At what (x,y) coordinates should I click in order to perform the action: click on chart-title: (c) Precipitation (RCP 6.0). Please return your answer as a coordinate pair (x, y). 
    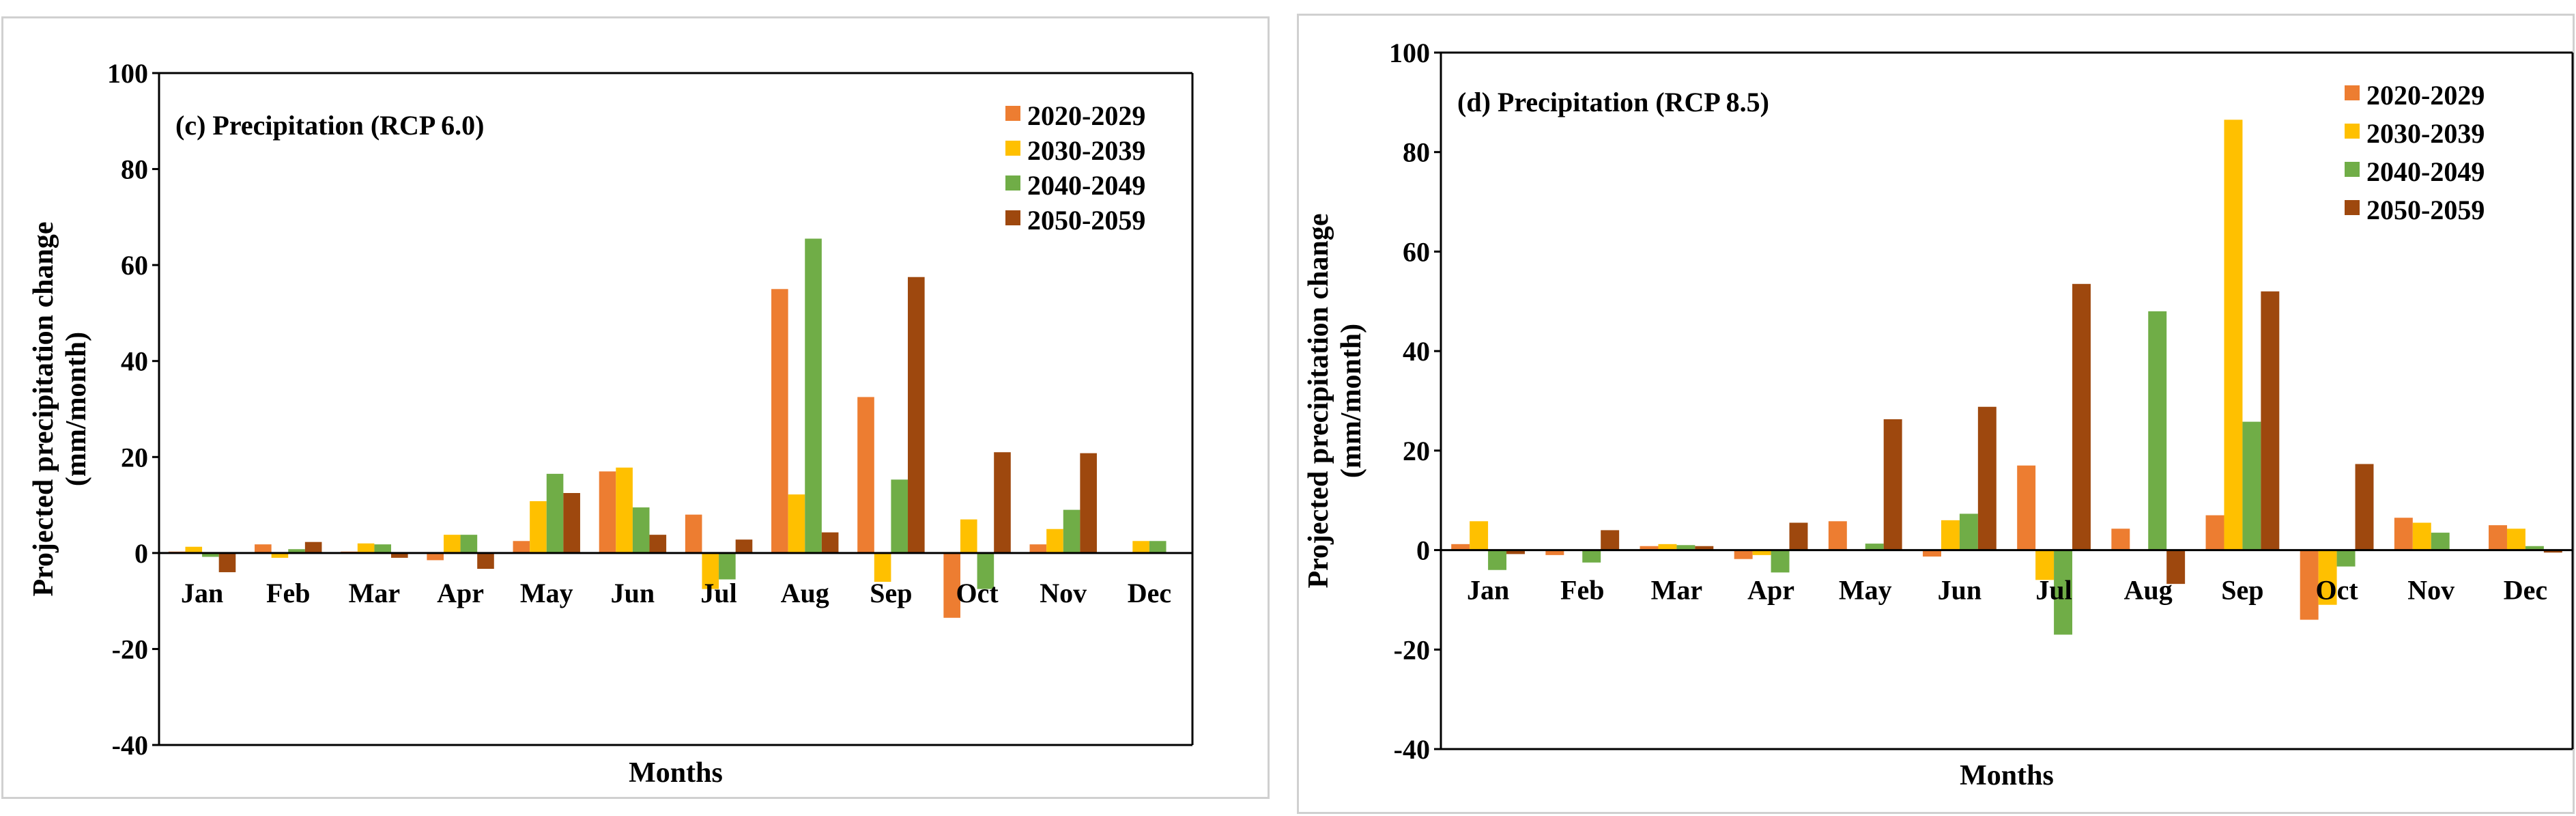
    Looking at the image, I should click on (329, 125).